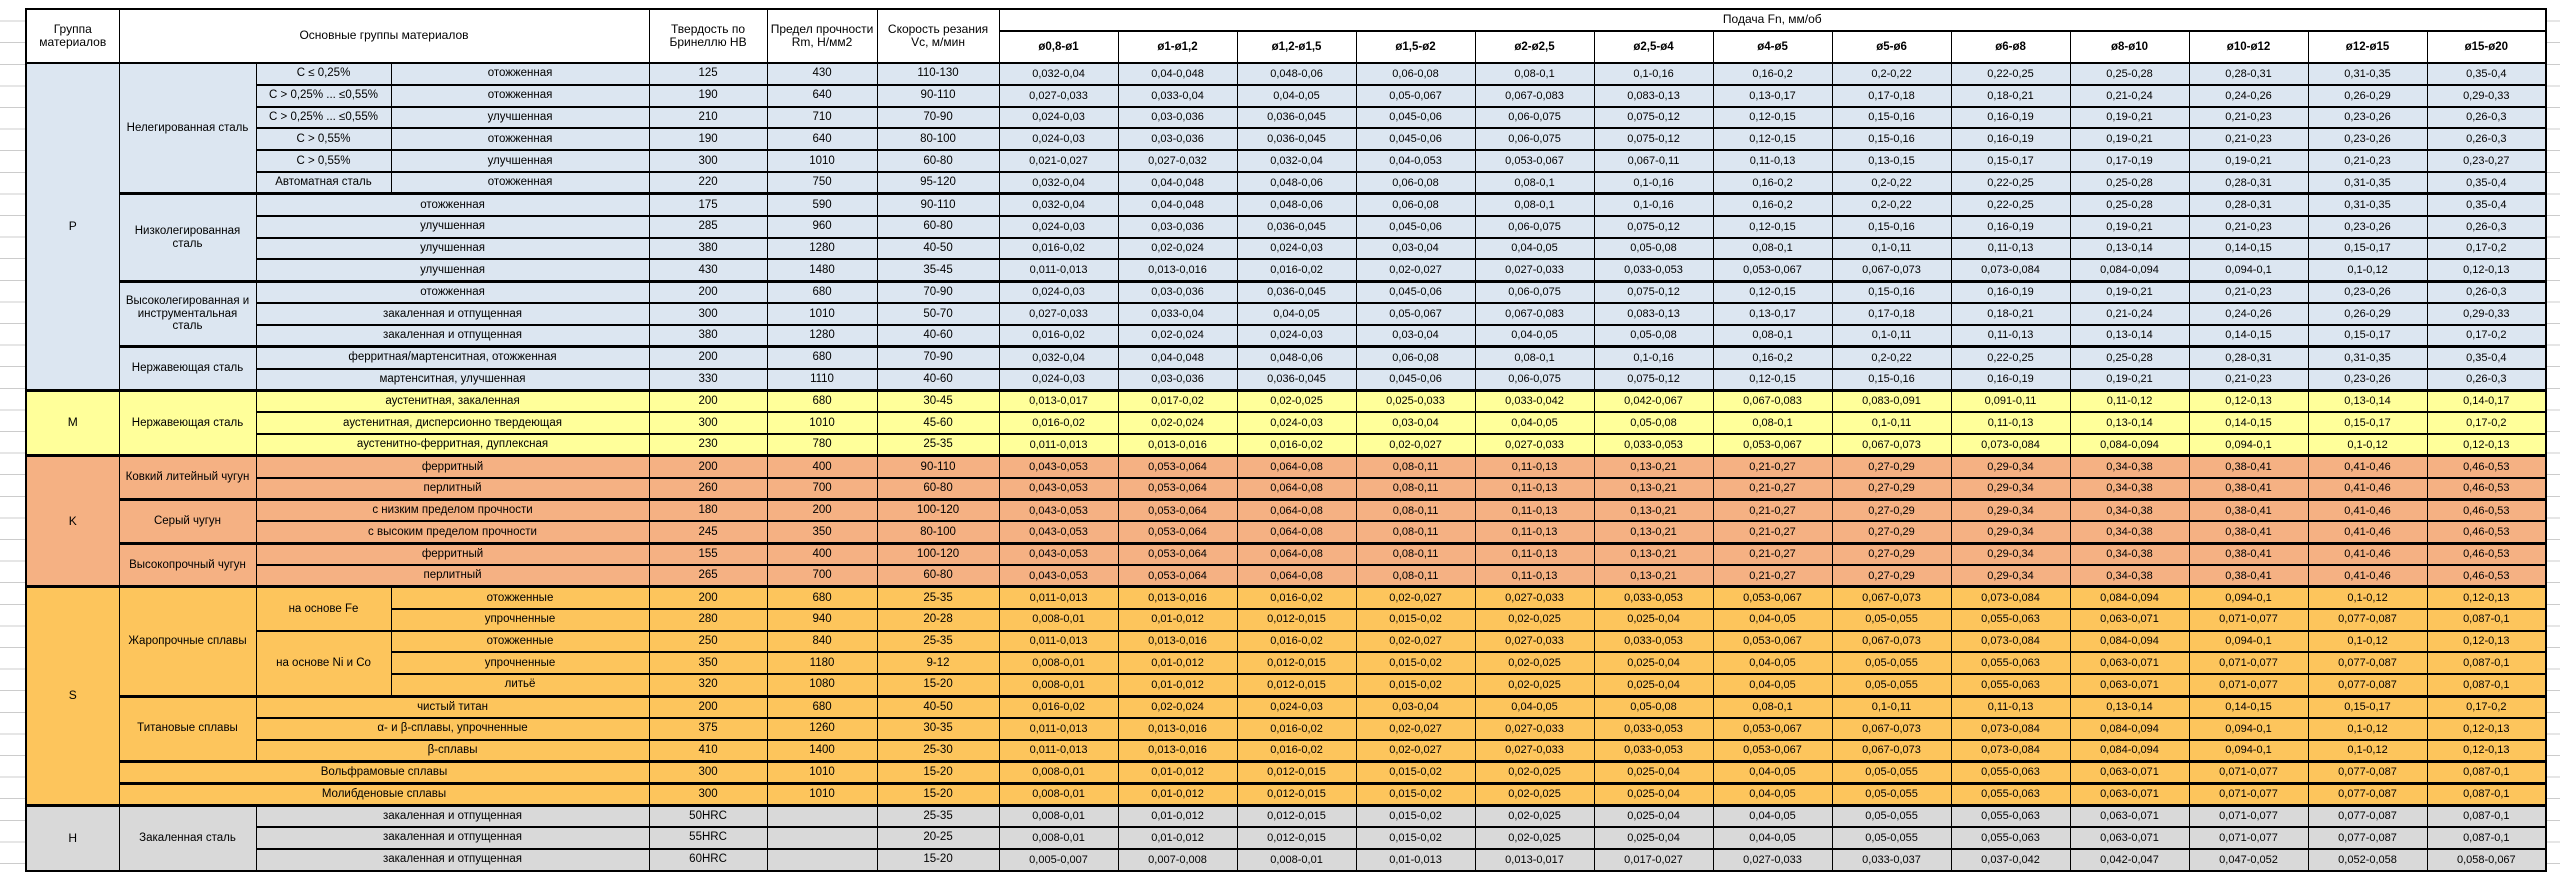 The width and height of the screenshot is (2560, 880). What do you see at coordinates (1058, 750) in the screenshot?
I see `feed-cell: 0,011-0,013` at bounding box center [1058, 750].